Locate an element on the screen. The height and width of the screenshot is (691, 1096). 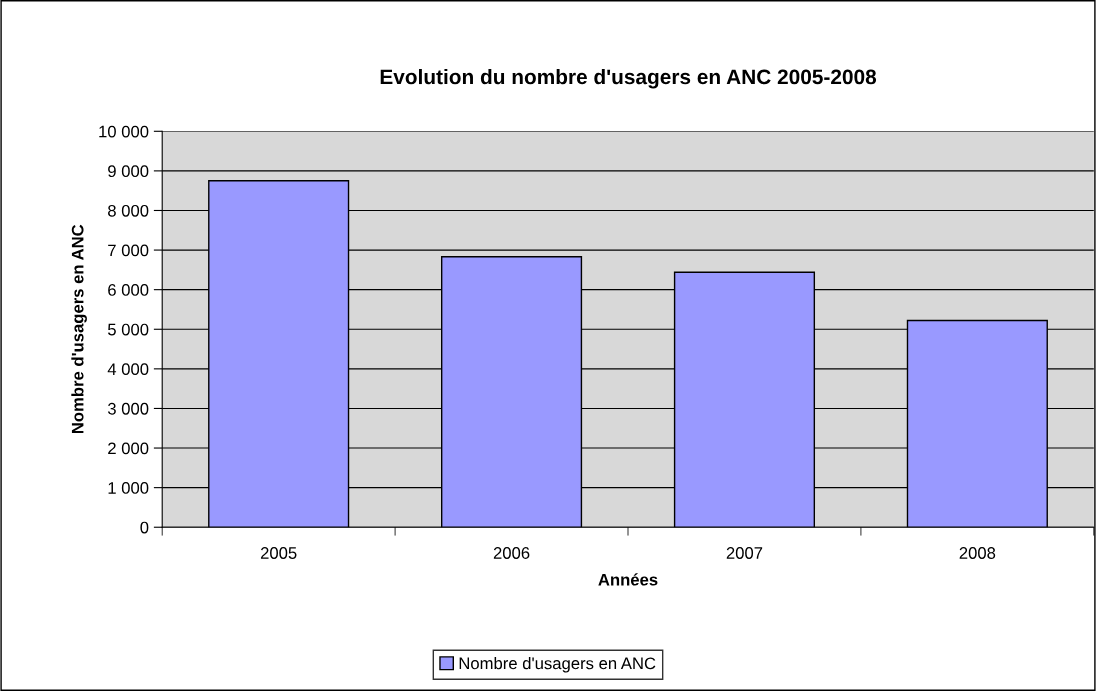
y-tick-label: 4 000 is located at coordinates (128, 369).